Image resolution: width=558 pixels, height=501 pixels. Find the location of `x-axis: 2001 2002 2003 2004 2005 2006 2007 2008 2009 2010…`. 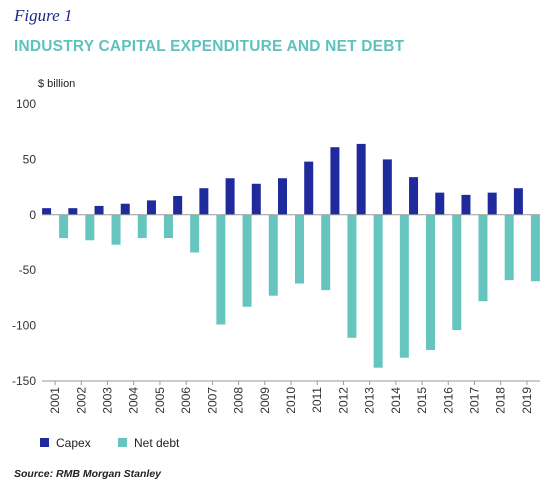

x-axis: 2001 2002 2003 2004 2005 2006 2007 2008 2009 2010… is located at coordinates (291, 397).